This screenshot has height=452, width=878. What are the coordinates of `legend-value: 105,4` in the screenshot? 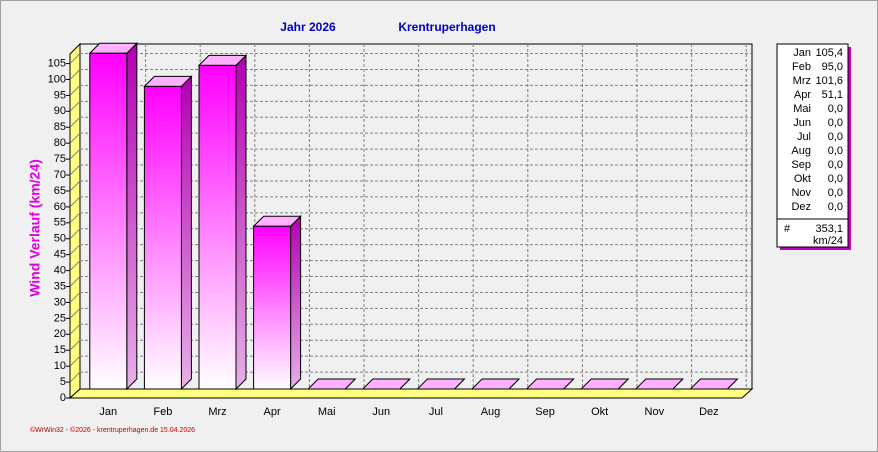 It's located at (829, 53).